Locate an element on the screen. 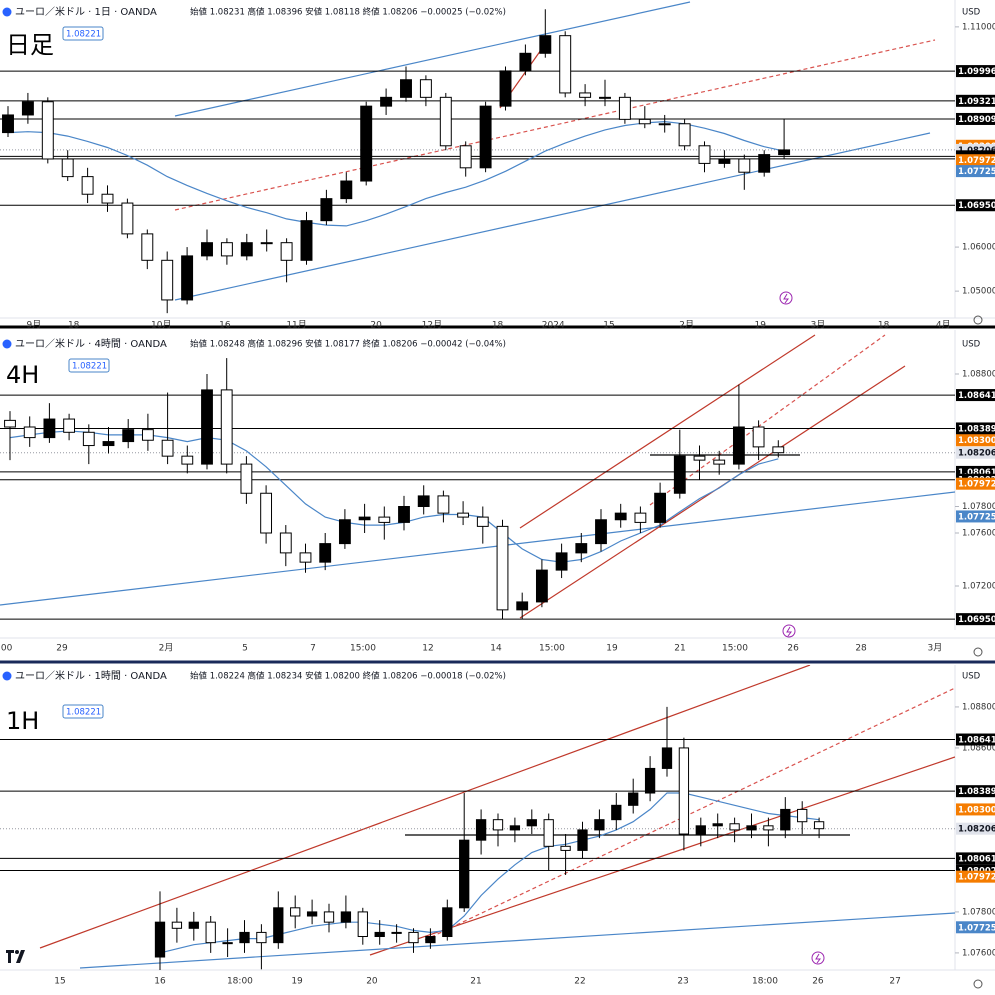  x-tick-label: 20 is located at coordinates (372, 982).